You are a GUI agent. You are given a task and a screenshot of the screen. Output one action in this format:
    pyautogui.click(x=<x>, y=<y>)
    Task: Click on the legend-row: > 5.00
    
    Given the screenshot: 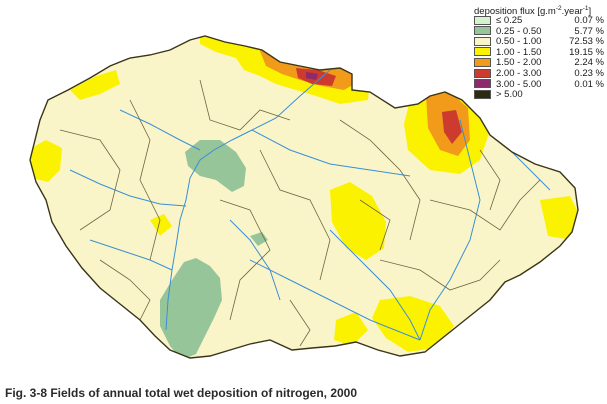 What is the action you would take?
    pyautogui.click(x=540, y=94)
    